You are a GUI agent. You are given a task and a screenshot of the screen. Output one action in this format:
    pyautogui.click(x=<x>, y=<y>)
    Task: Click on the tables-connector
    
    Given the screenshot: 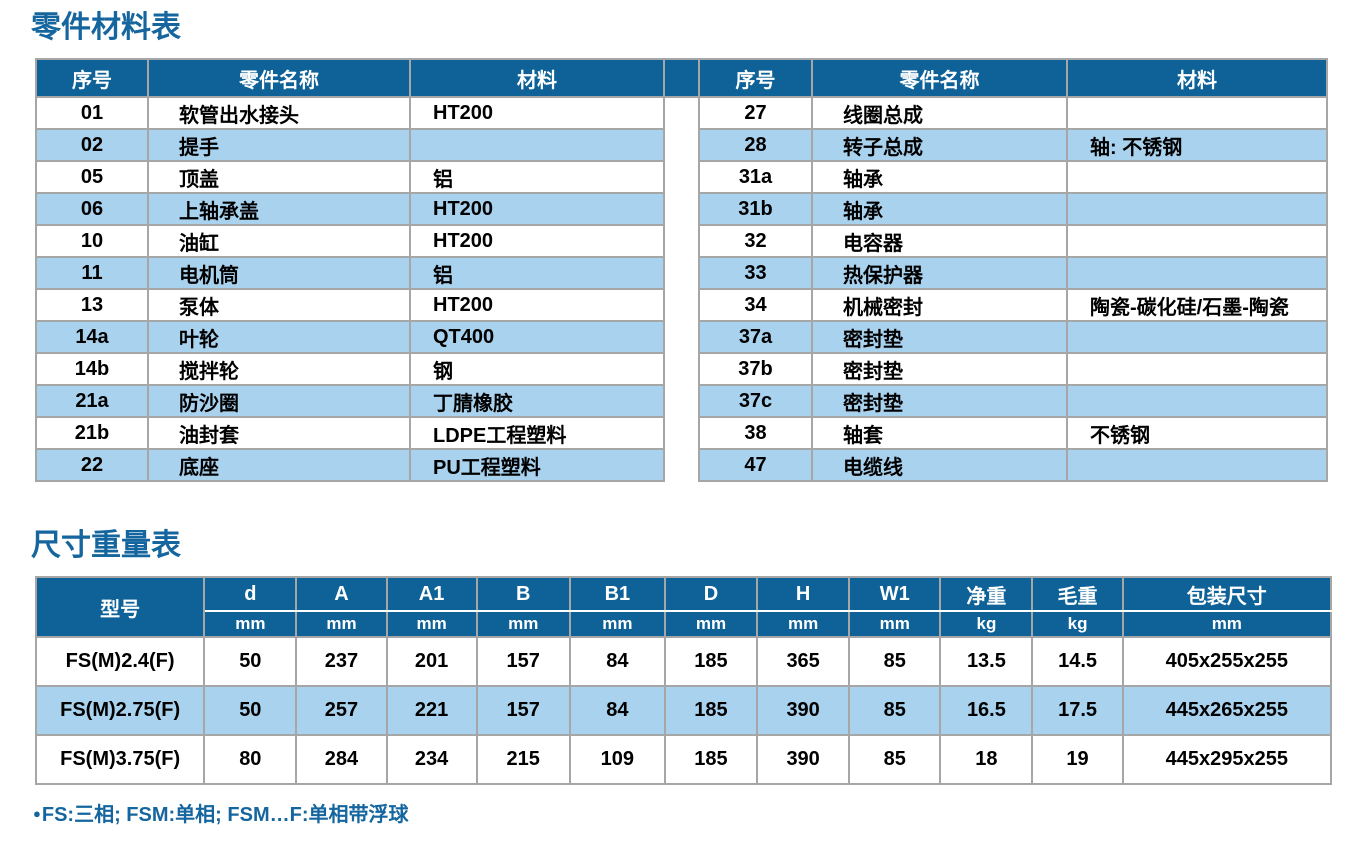 What is the action you would take?
    pyautogui.click(x=681, y=78)
    